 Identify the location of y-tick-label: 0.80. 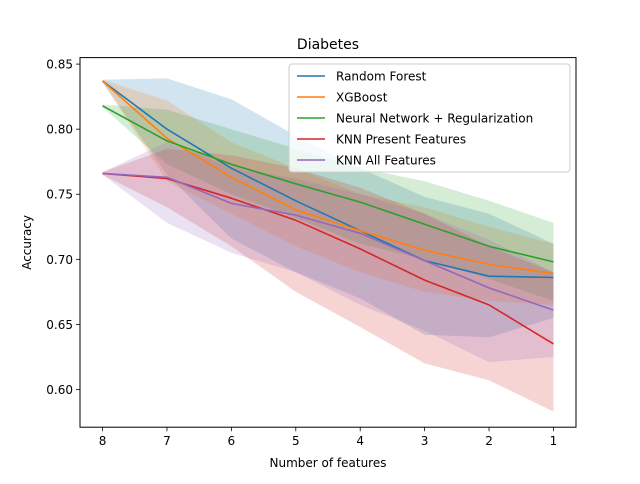
(59, 130).